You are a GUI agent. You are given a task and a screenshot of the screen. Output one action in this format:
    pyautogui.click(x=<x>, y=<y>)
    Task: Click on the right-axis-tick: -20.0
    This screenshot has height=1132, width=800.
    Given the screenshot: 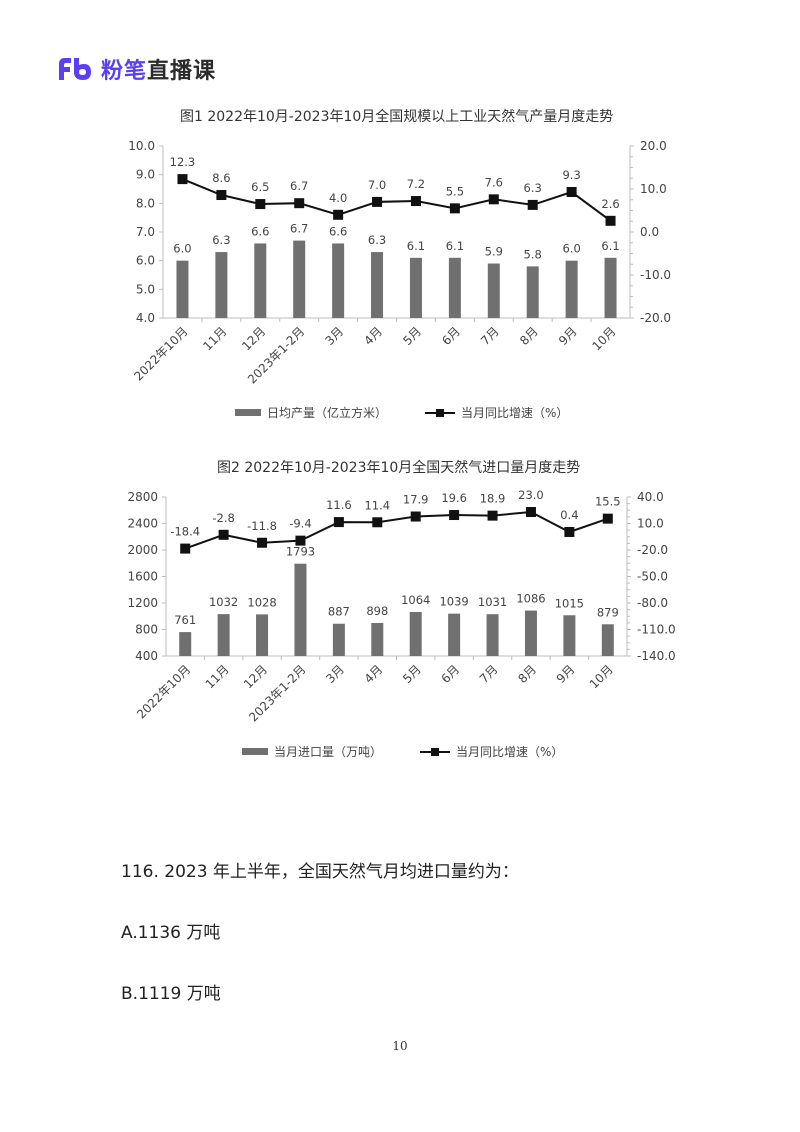 What is the action you would take?
    pyautogui.click(x=655, y=318)
    